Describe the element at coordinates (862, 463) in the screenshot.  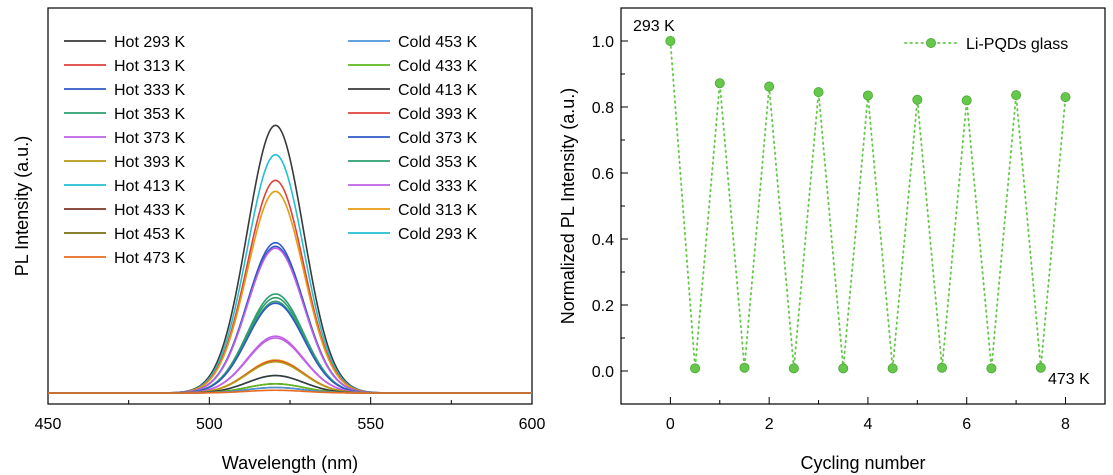
I see `x-axis-label-right: Cycling number` at that location.